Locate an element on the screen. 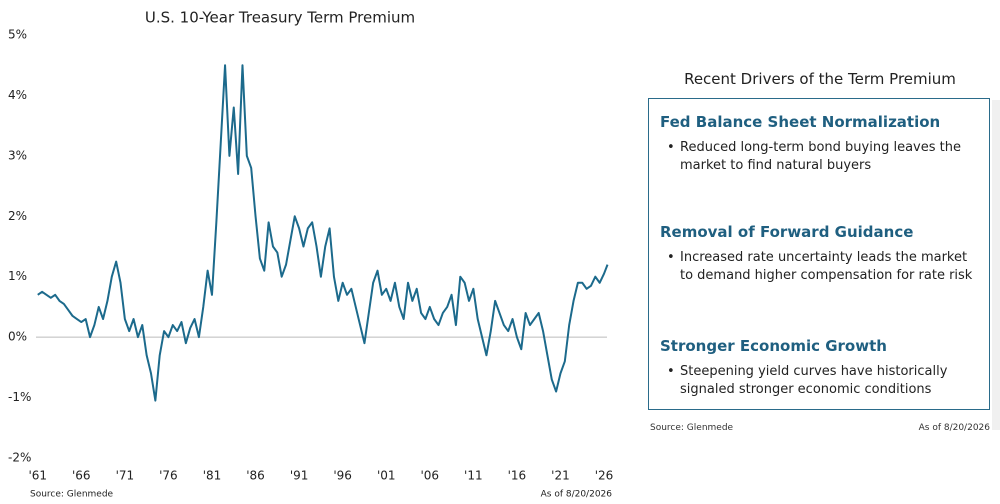 The image size is (1000, 504). x-tick-label: '96 is located at coordinates (342, 476).